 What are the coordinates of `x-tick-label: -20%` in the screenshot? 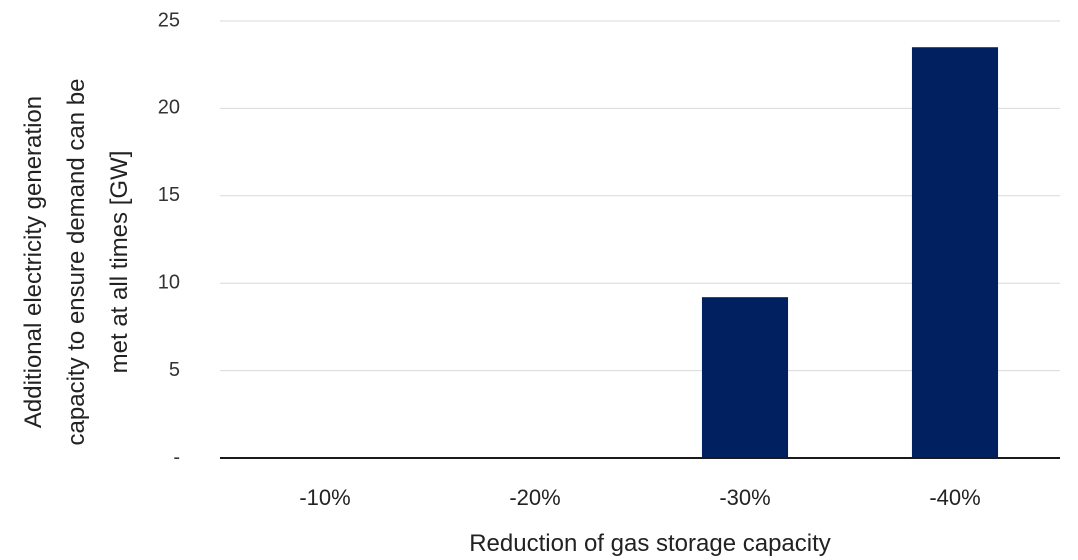 It's located at (534, 497).